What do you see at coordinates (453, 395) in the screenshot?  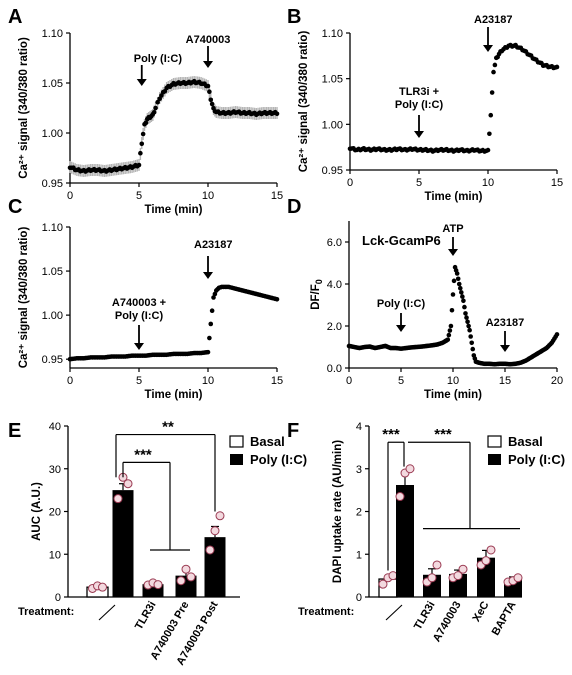 I see `panel-d-x-axis-label: Time (min)` at bounding box center [453, 395].